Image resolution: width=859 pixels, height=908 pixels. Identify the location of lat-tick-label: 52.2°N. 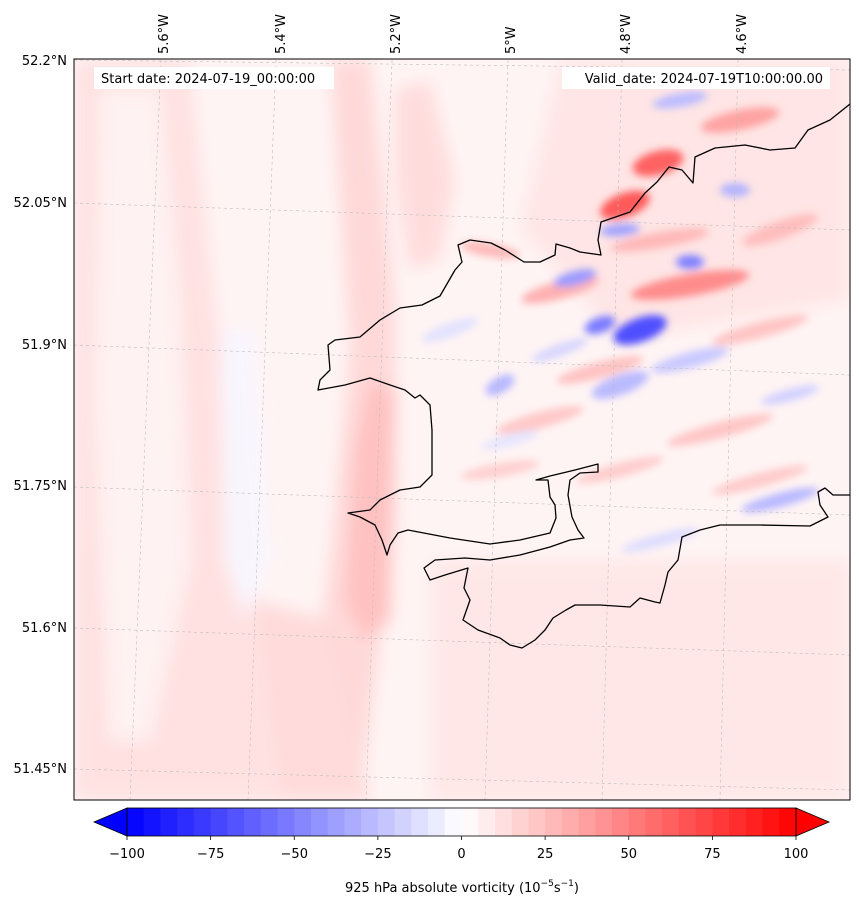
(44, 61).